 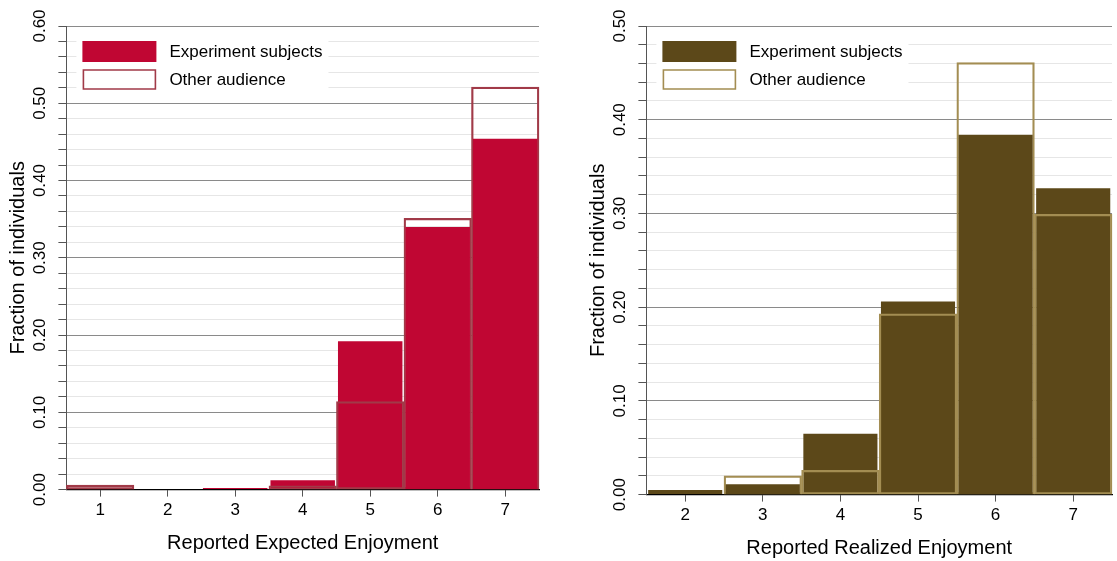 I want to click on x-tick-label: 1, so click(x=100, y=510).